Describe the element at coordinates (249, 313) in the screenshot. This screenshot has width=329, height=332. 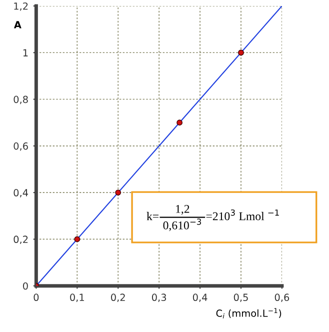
I see `x-axis-title: C$_{i}$ (mmol.L$^{−1}$)` at that location.